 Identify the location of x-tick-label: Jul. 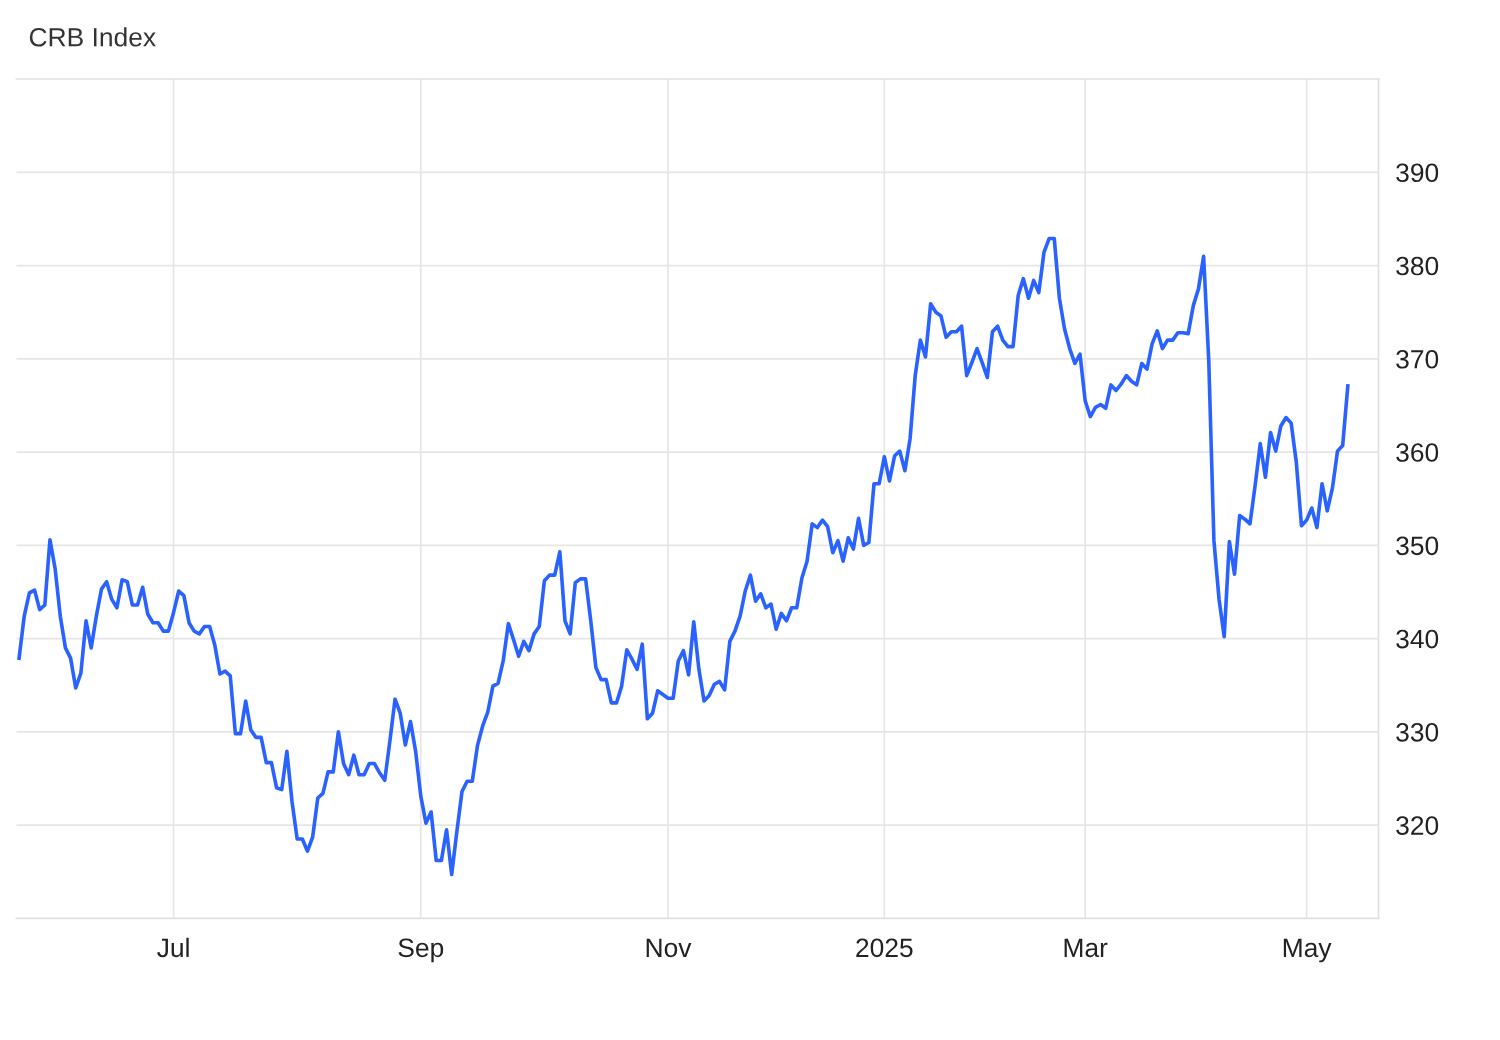
(173, 947).